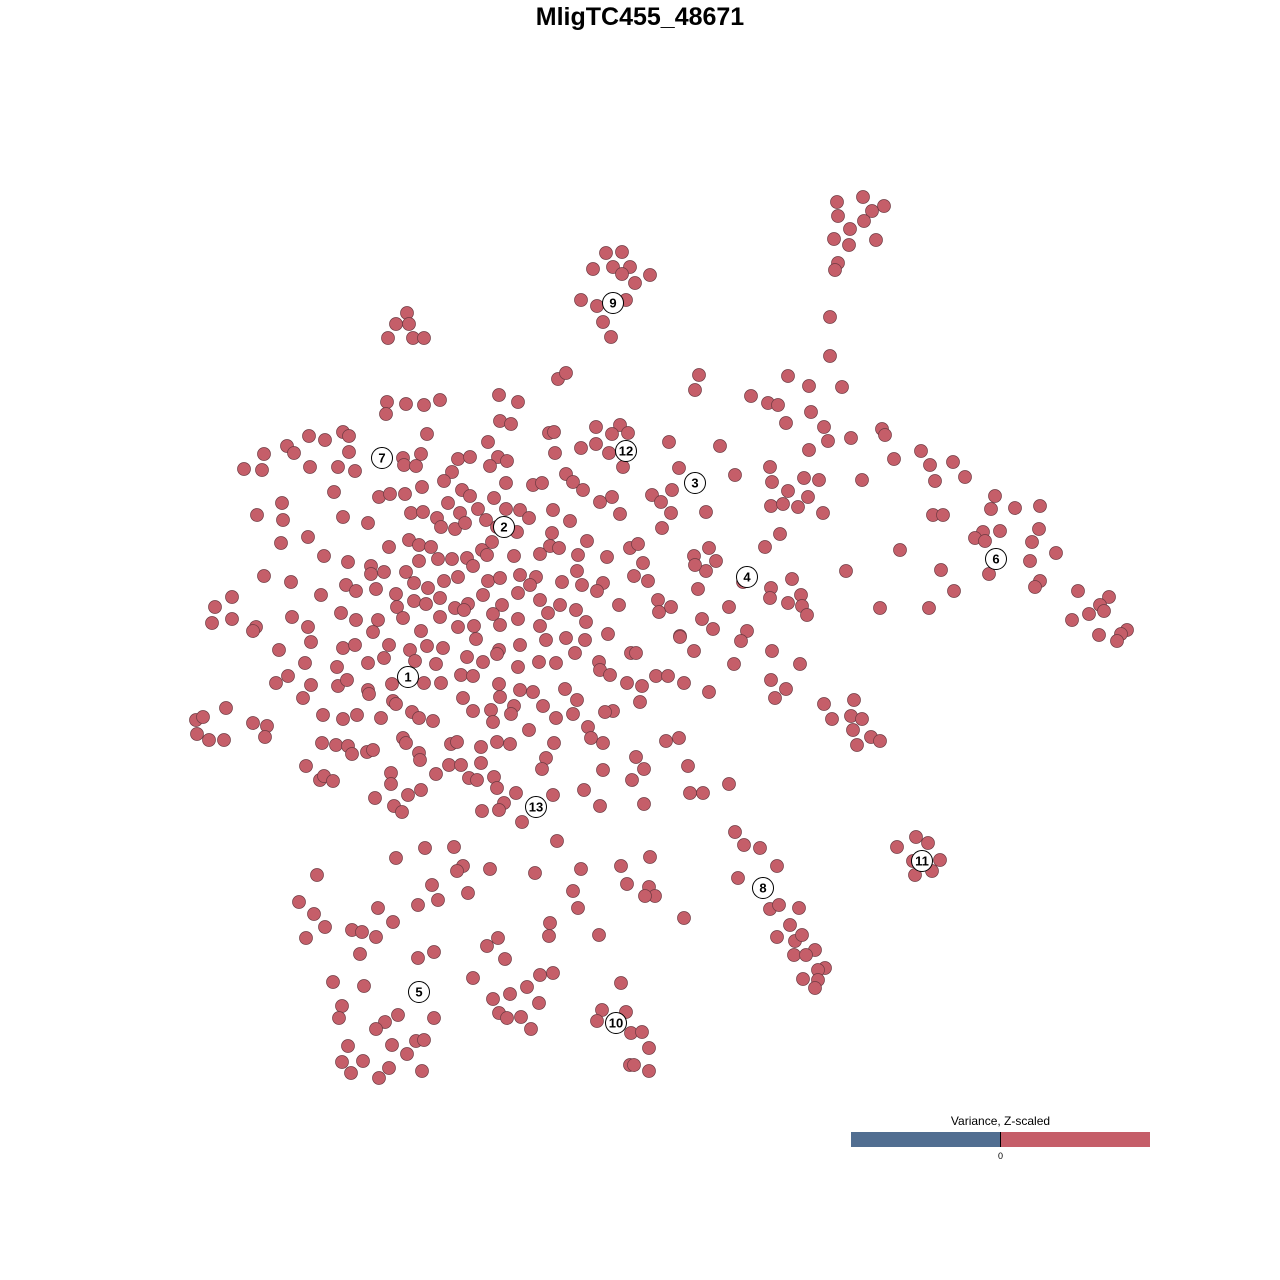 The width and height of the screenshot is (1280, 1280). I want to click on cluster-label-10: 10, so click(616, 1023).